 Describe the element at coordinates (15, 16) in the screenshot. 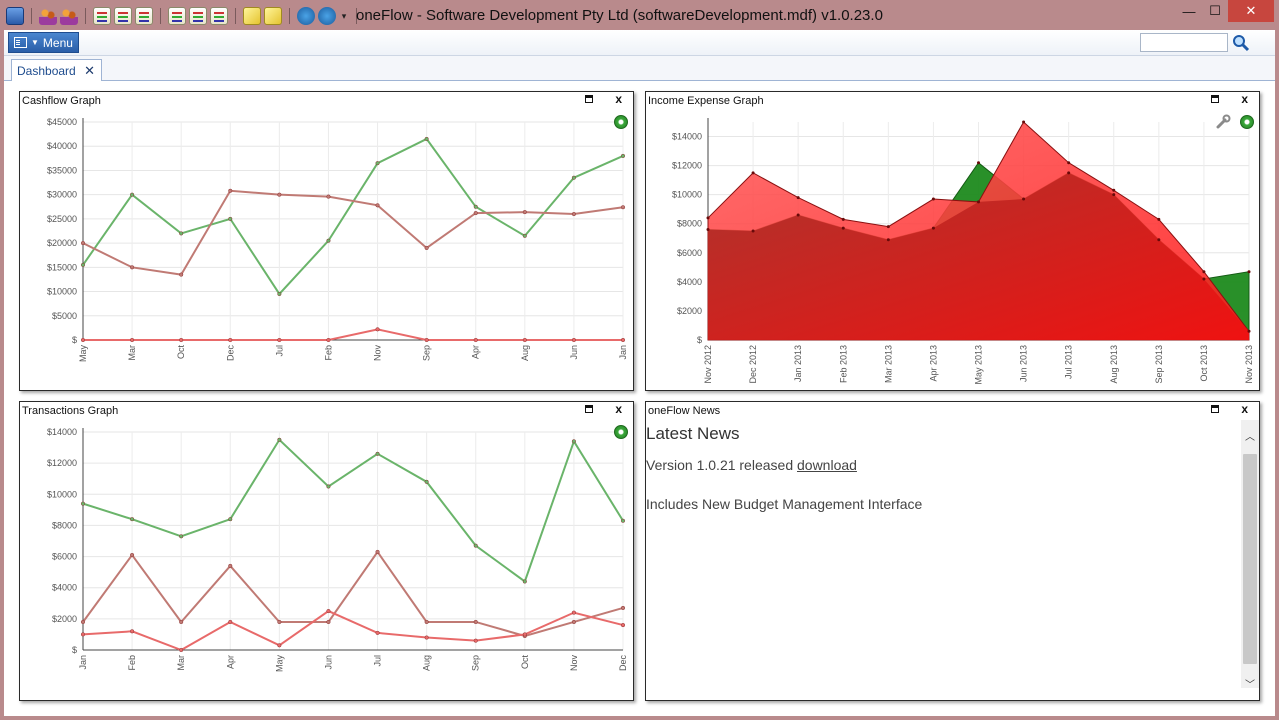

I see `app-icon` at that location.